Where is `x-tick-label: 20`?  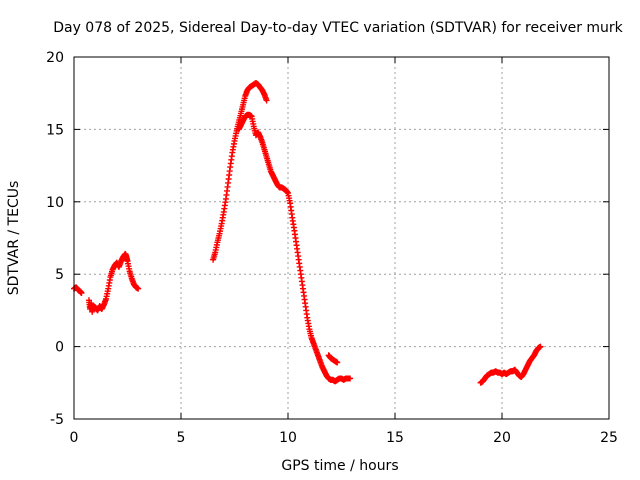 x-tick-label: 20 is located at coordinates (502, 438).